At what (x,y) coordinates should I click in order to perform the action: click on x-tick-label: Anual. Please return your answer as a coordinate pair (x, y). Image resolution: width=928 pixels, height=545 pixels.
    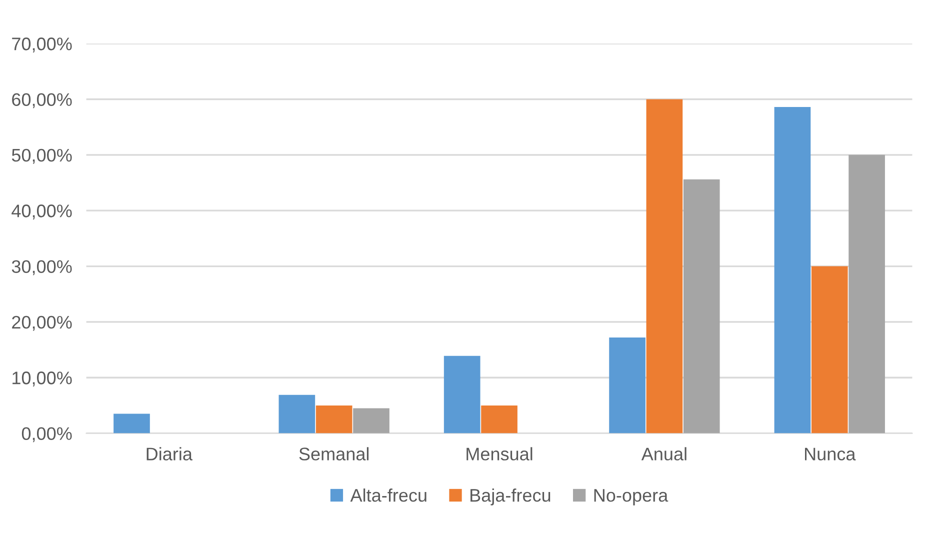
    Looking at the image, I should click on (663, 453).